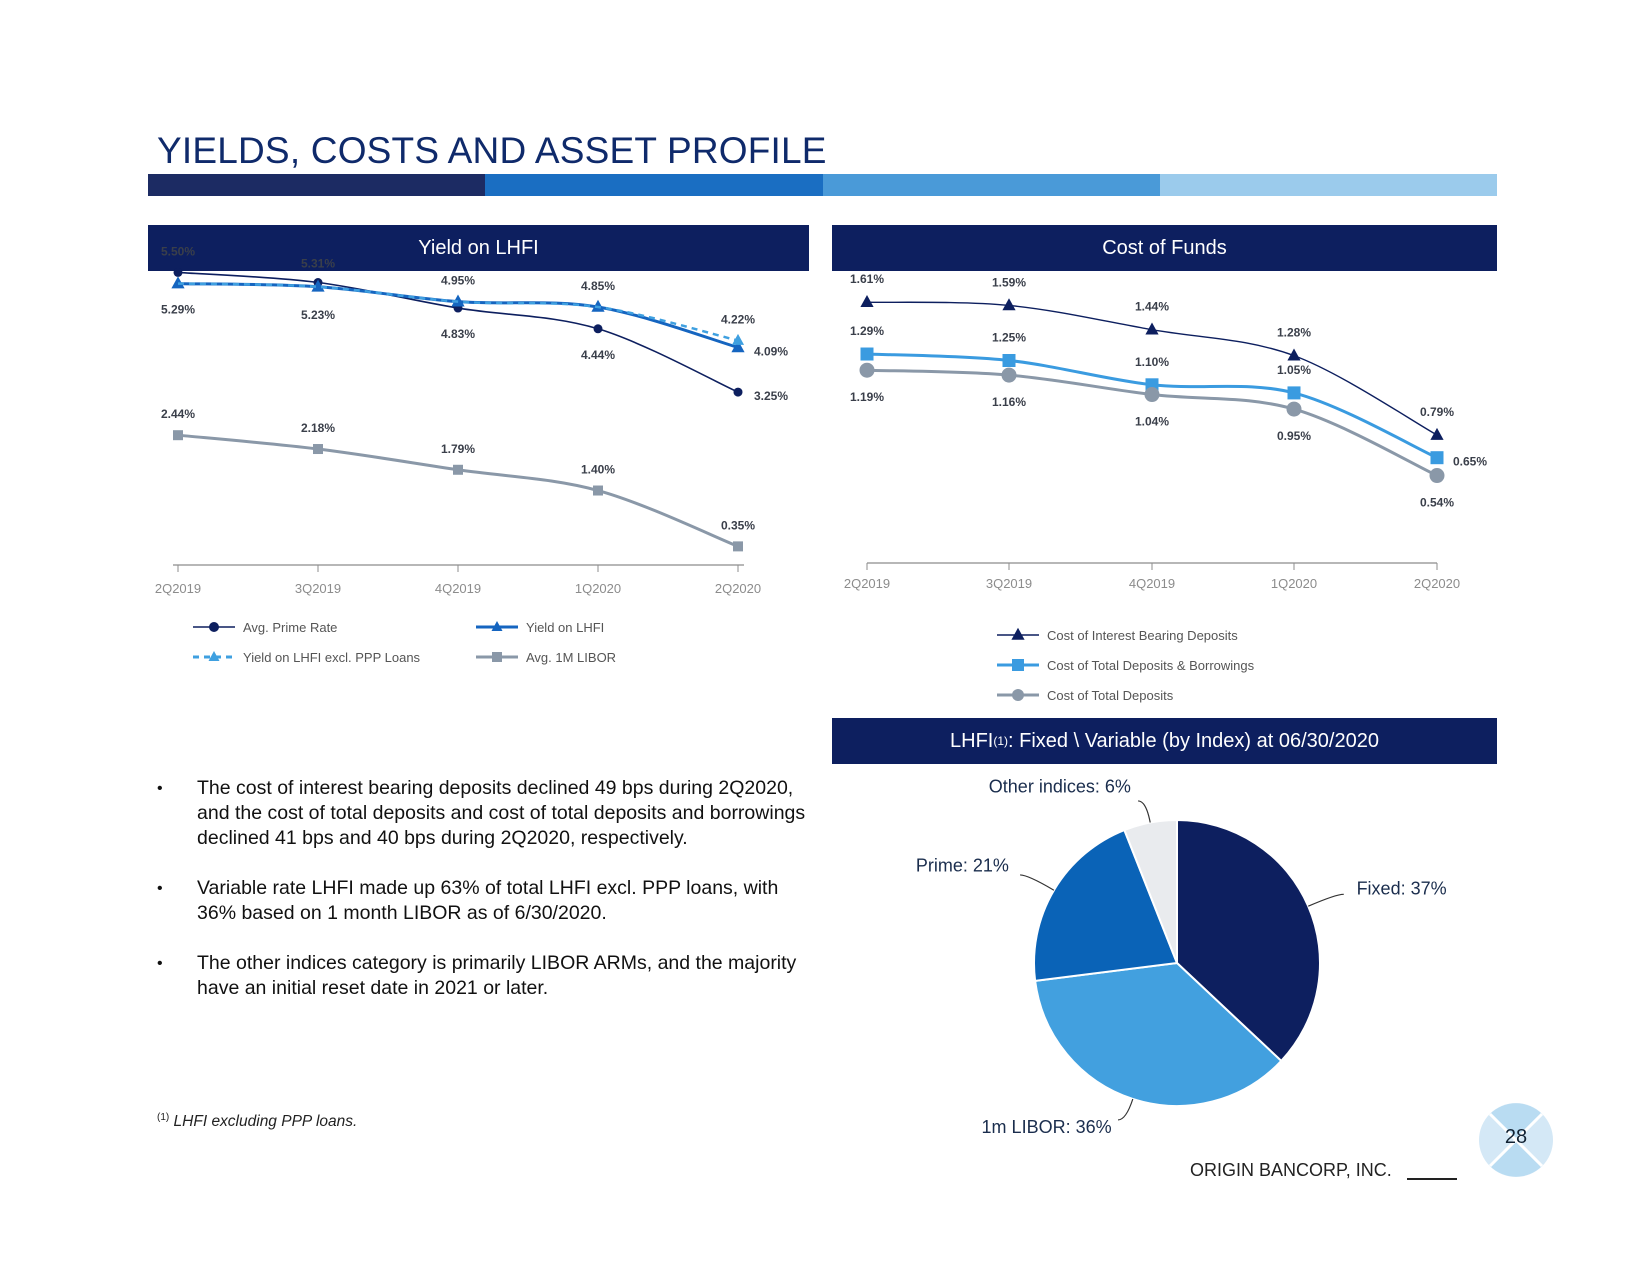 The width and height of the screenshot is (1645, 1267). I want to click on yield-data-label: 4.22%, so click(738, 319).